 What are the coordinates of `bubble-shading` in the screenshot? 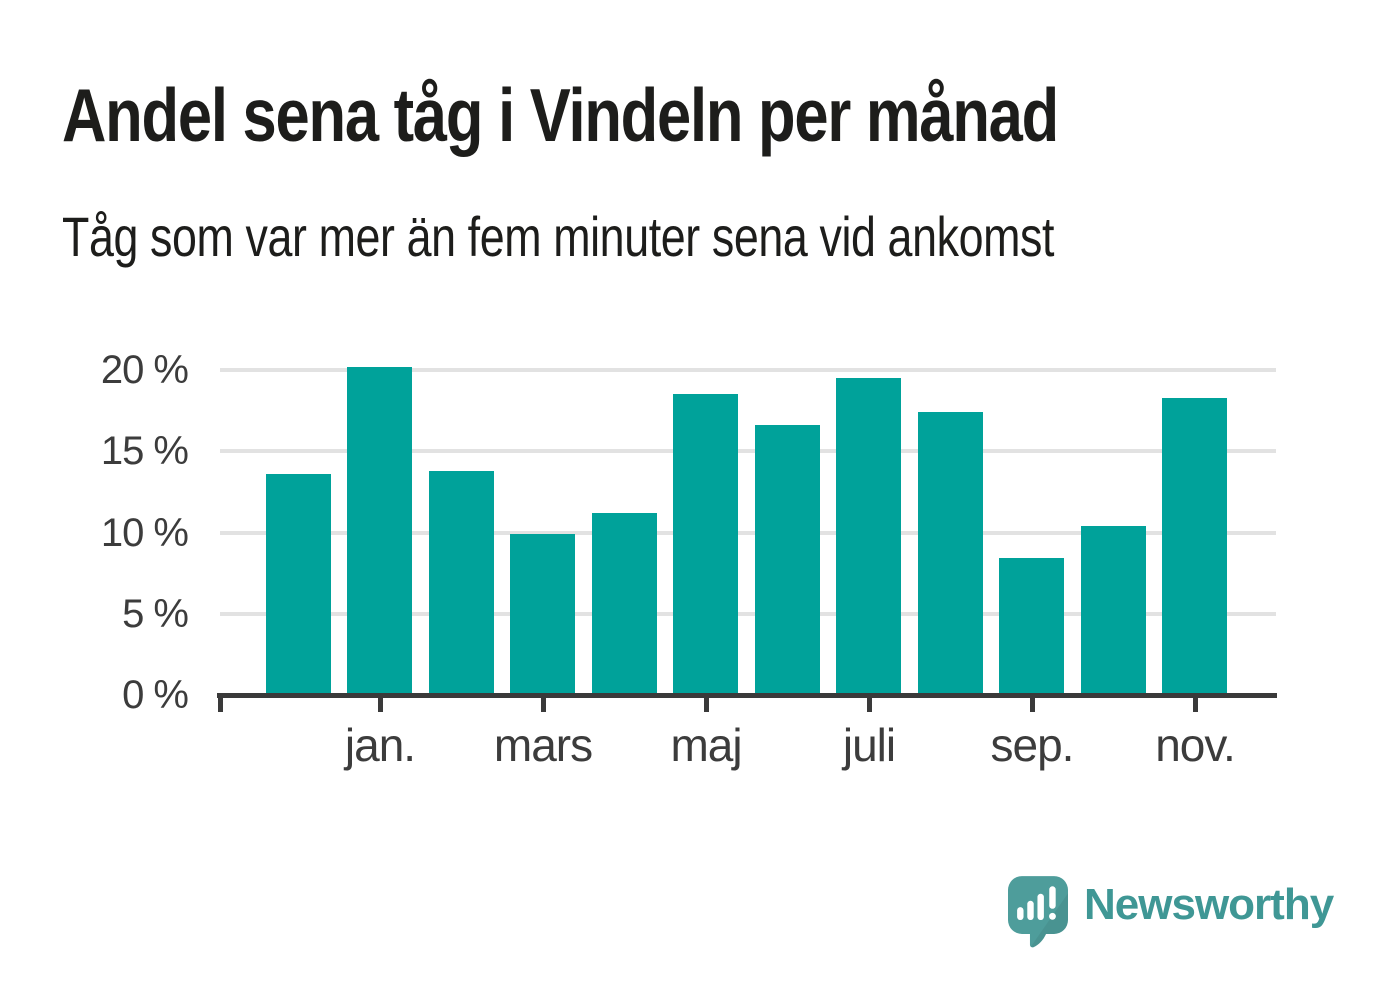 It's located at (1049, 920).